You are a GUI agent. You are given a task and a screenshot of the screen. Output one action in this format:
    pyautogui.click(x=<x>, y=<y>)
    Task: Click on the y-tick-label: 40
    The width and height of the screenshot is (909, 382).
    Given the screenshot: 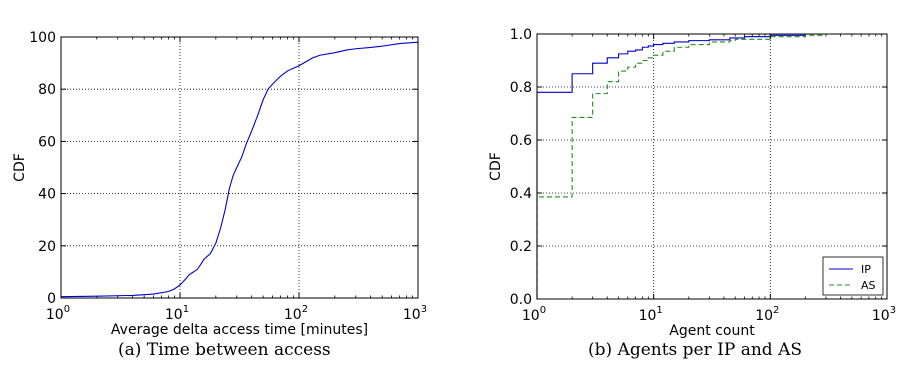 What is the action you would take?
    pyautogui.click(x=47, y=195)
    